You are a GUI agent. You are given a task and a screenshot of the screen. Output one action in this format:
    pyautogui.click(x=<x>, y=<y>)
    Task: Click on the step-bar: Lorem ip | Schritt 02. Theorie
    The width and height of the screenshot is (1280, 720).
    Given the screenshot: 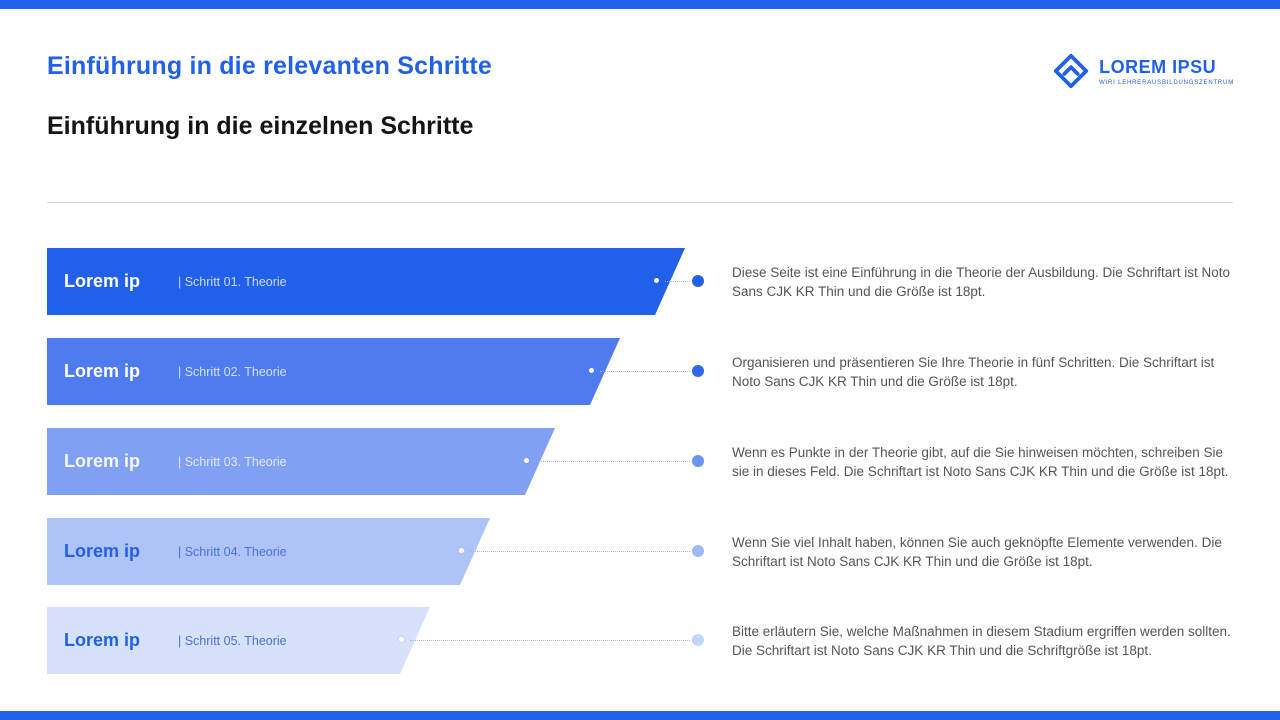 What is the action you would take?
    pyautogui.click(x=333, y=371)
    